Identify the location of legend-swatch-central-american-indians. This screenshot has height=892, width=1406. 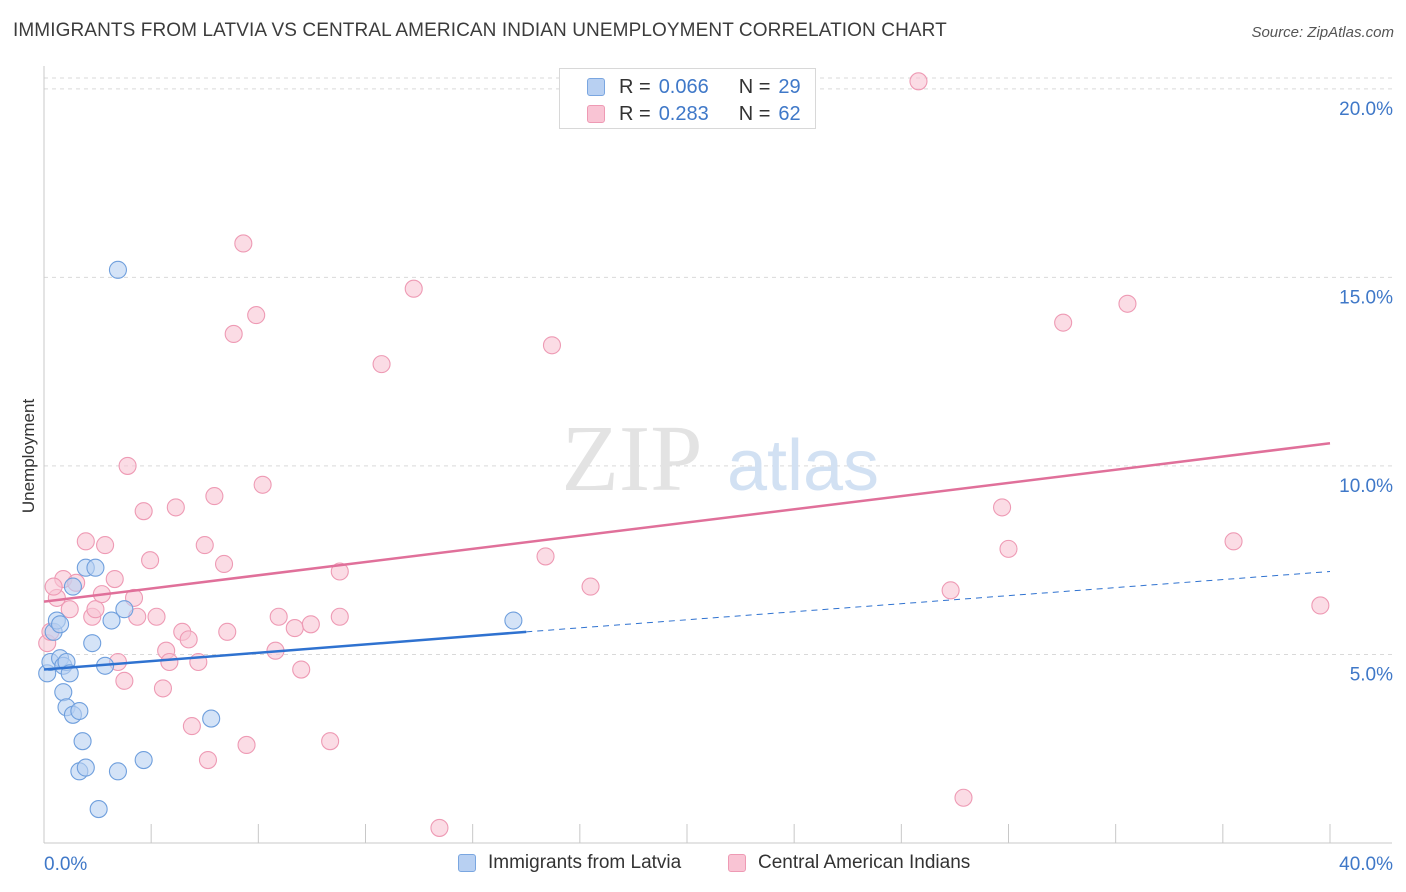
(596, 114).